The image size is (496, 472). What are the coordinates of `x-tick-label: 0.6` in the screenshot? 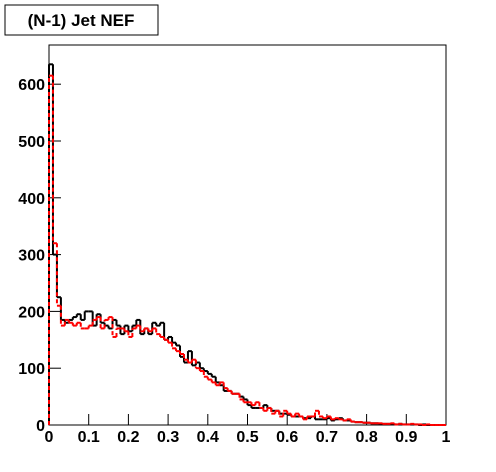 It's located at (287, 437).